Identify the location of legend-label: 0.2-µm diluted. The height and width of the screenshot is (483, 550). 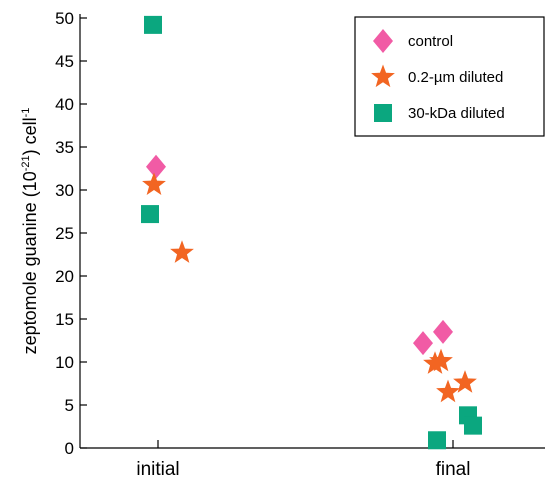
(455, 77).